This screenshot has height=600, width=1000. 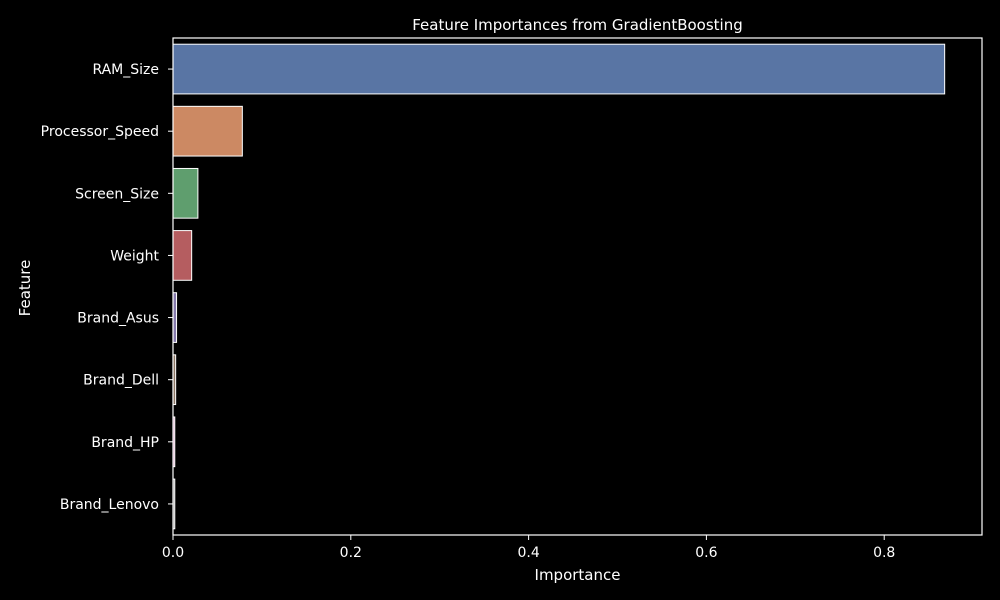 I want to click on y-tick-label: Brand_Asus, so click(x=118, y=319).